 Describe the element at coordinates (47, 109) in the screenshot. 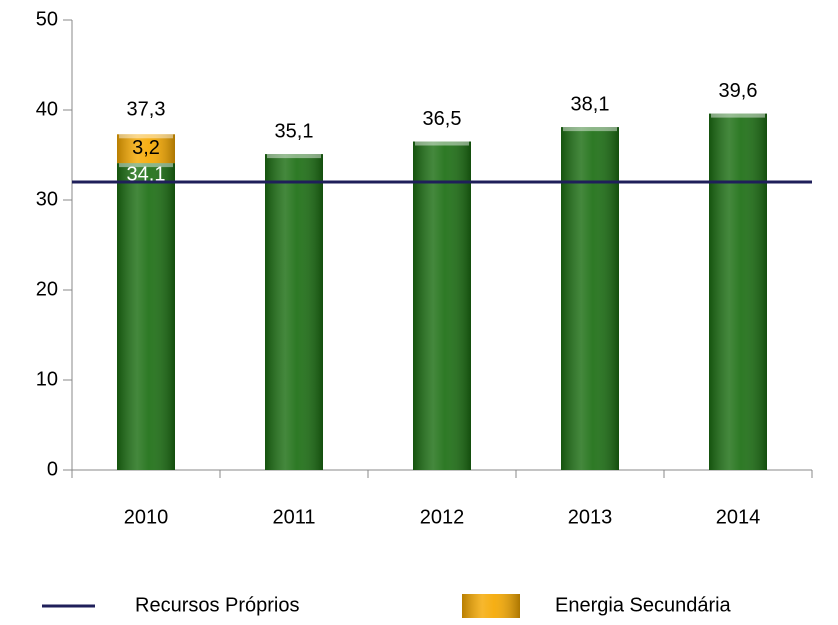

I see `y-tick-label: 40` at that location.